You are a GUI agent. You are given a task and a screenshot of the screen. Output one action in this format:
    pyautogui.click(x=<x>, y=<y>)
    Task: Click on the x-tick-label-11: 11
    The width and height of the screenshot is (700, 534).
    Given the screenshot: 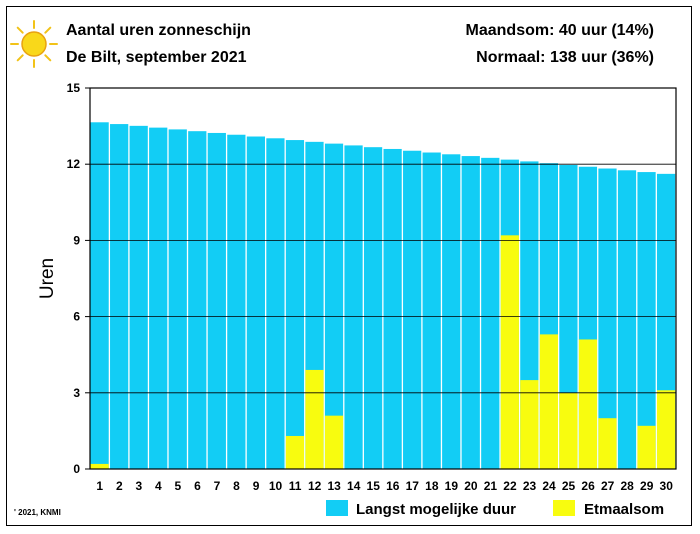 What is the action you would take?
    pyautogui.click(x=295, y=486)
    